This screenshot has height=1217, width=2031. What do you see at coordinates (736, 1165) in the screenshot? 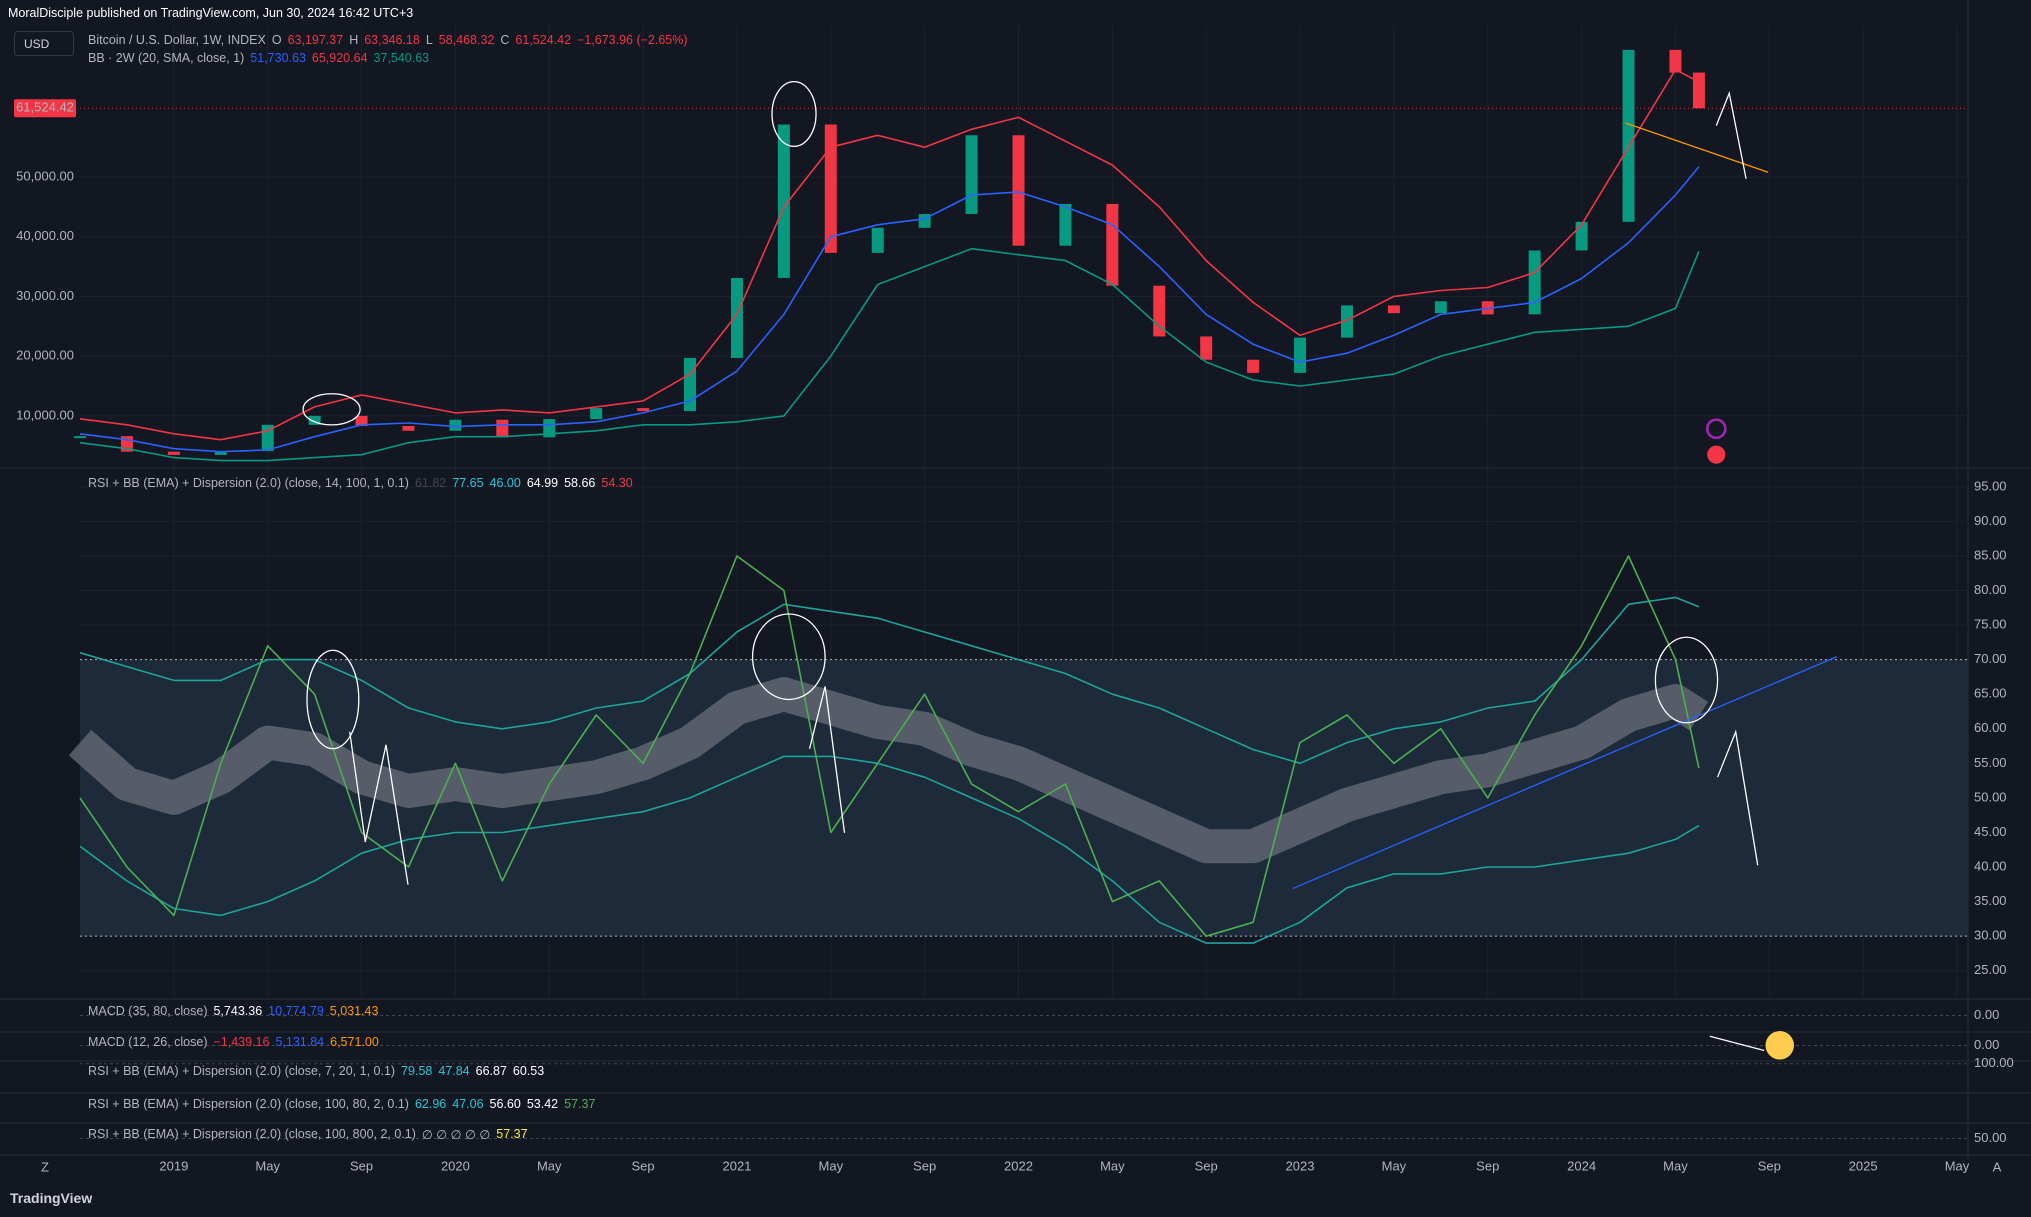
I see `x-tick-label: 2021` at bounding box center [736, 1165].